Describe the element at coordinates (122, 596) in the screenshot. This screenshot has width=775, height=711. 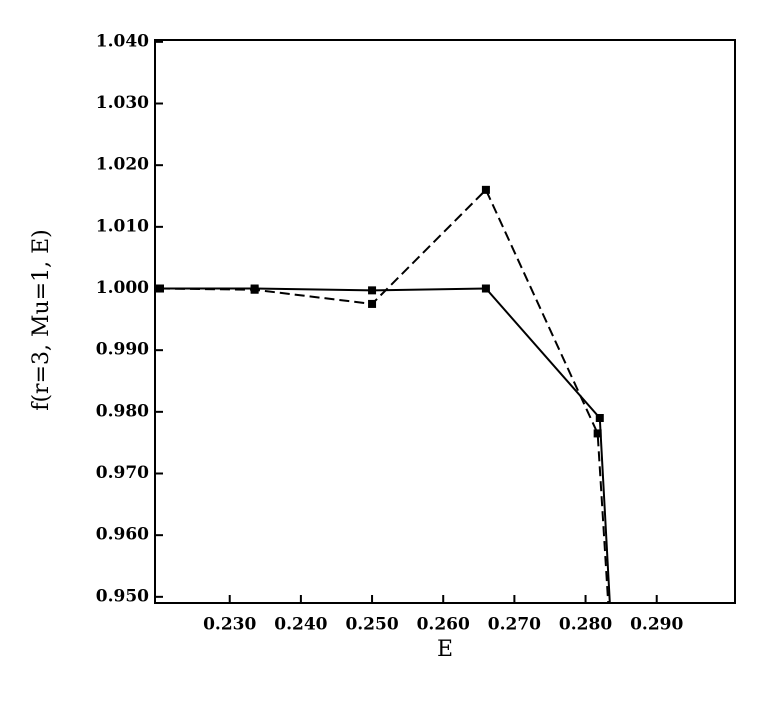
I see `y-tick-label: 0.950` at that location.